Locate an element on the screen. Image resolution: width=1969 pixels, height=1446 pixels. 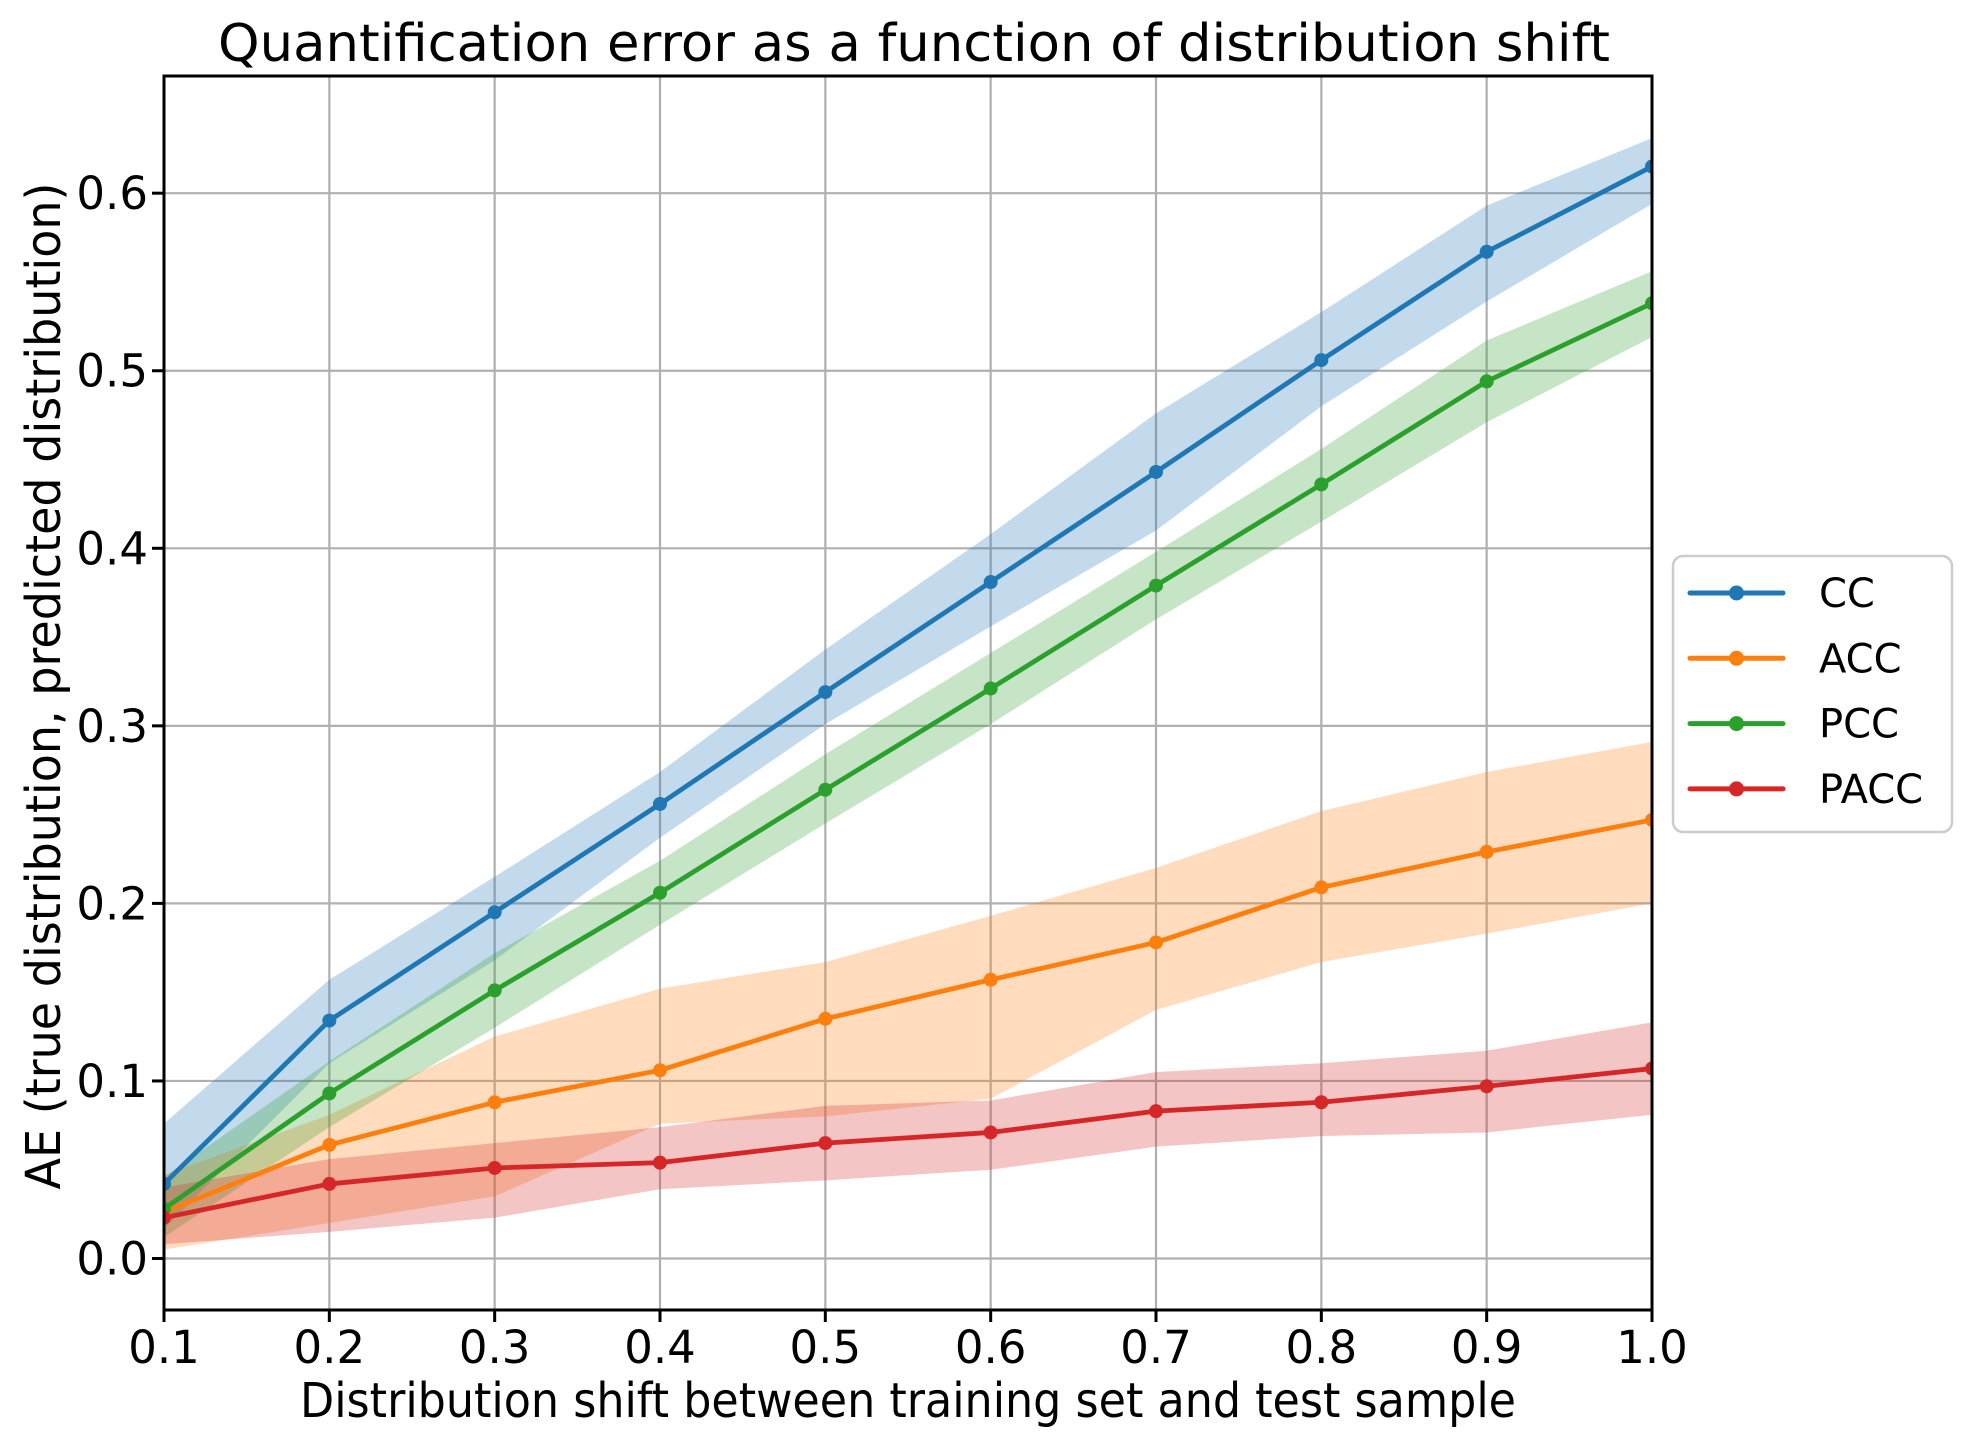
legend-label: PCC is located at coordinates (1859, 725).